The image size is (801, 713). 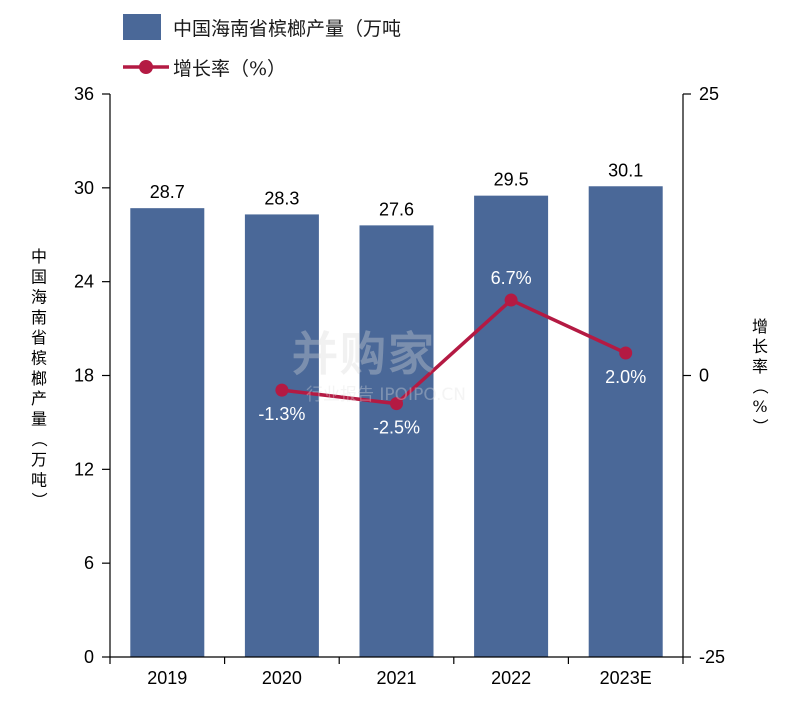 What do you see at coordinates (39, 337) in the screenshot?
I see `svg-text: 省` at bounding box center [39, 337].